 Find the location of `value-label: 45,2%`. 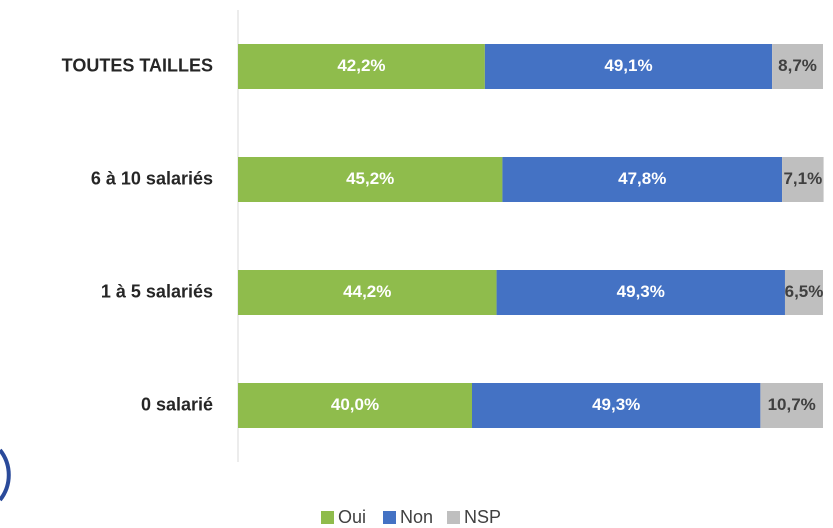

value-label: 45,2% is located at coordinates (370, 178).